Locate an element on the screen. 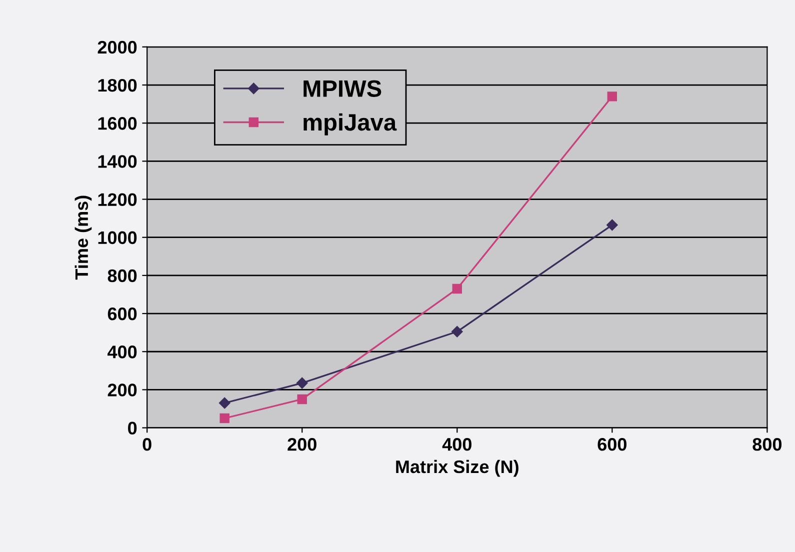 The height and width of the screenshot is (552, 795). y-axis-title: Time (ms) is located at coordinates (83, 238).